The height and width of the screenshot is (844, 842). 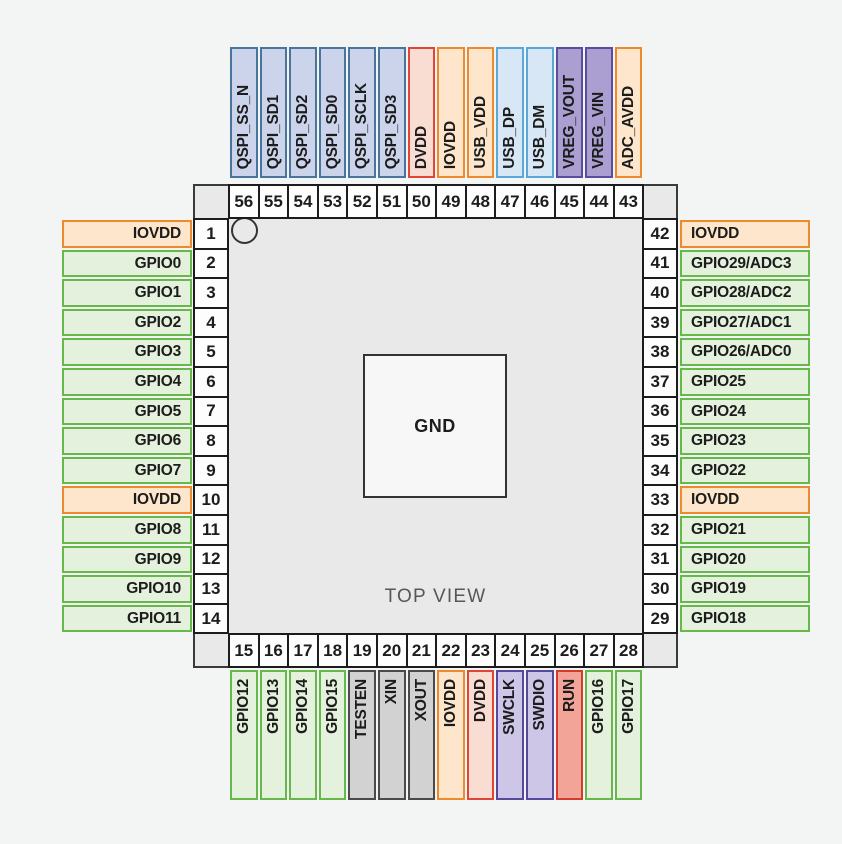 I want to click on pin-32-label: GPIO21, so click(x=718, y=529).